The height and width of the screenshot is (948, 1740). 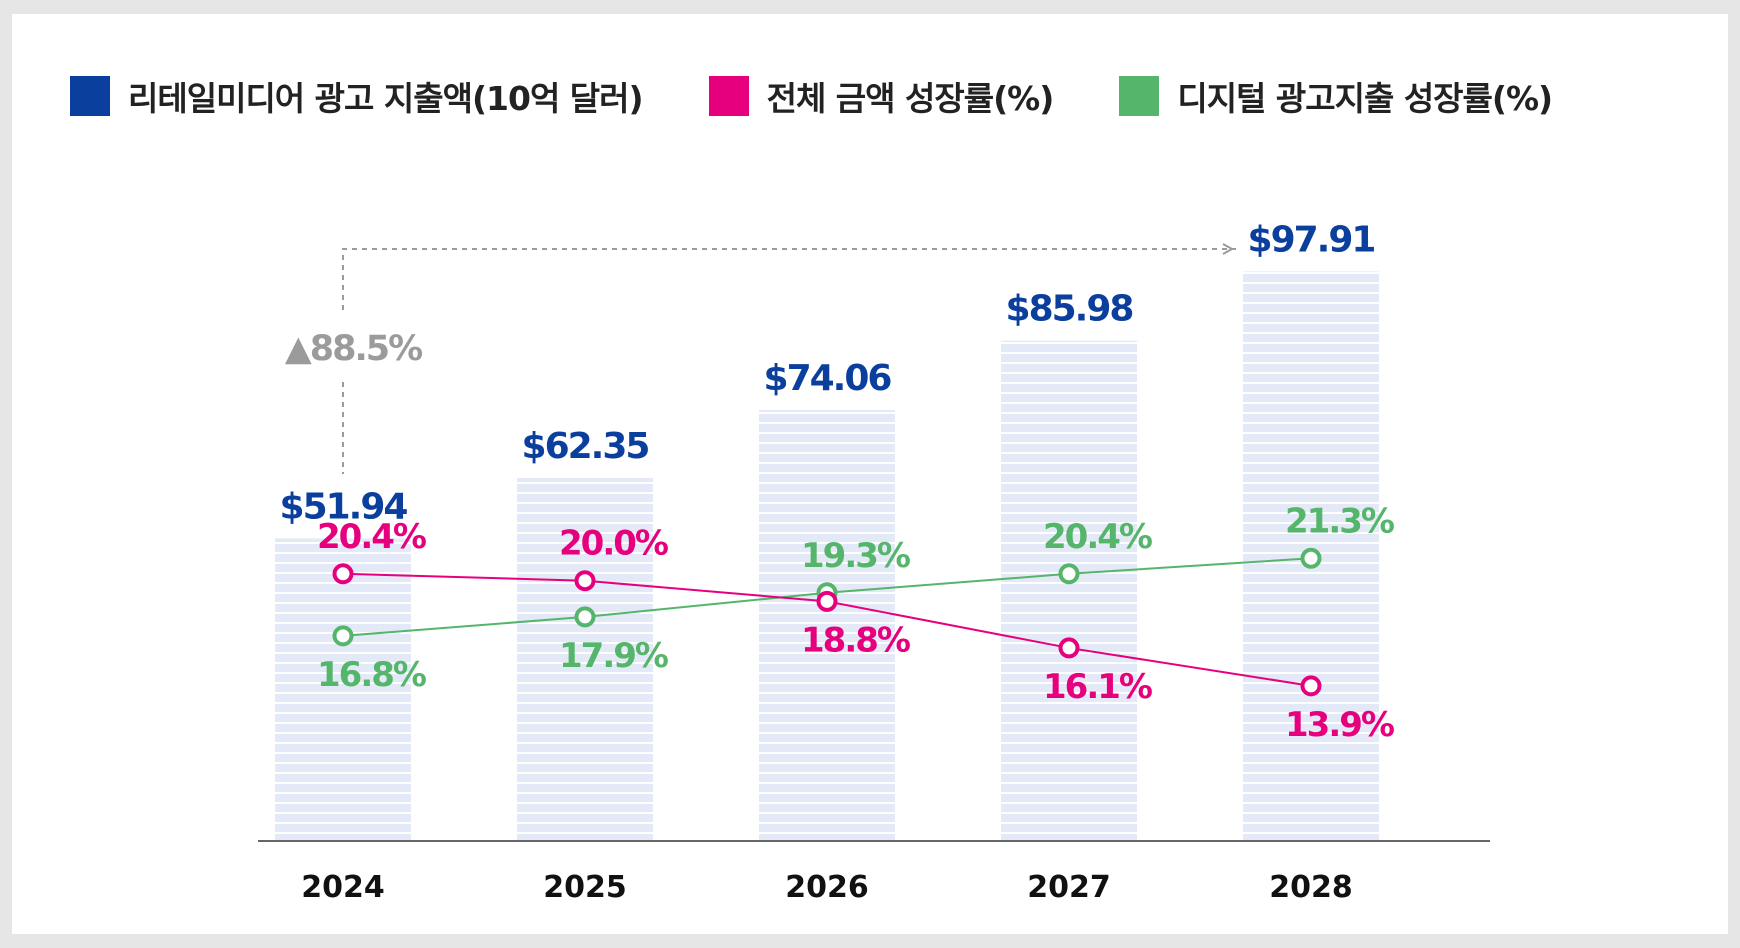 I want to click on legend-item-total-growth: 전체 금액 성장률(%), so click(x=881, y=96).